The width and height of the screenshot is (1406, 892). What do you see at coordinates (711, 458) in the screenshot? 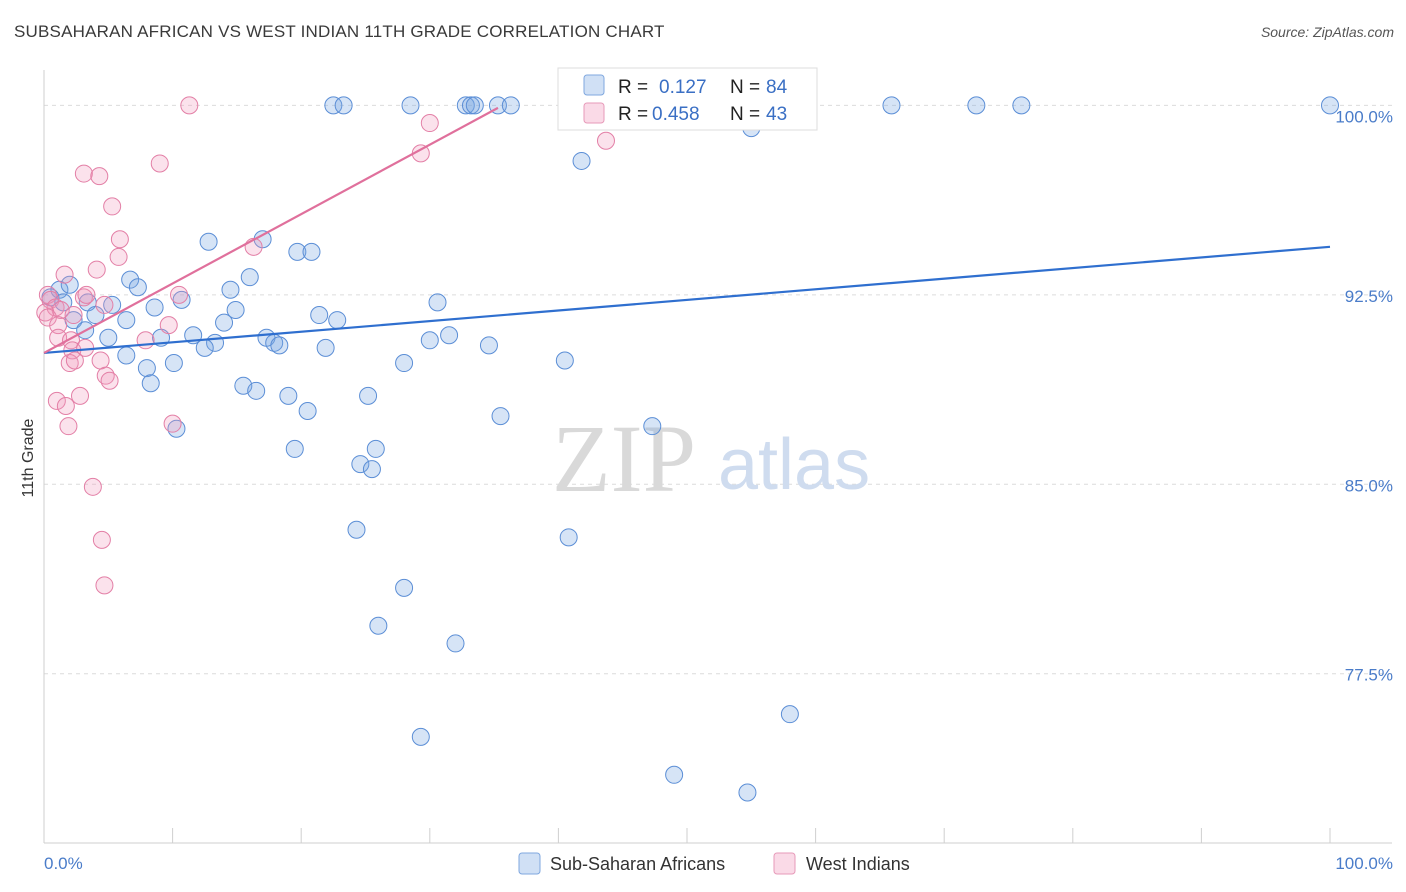
I see `watermark: ZIP atlas` at bounding box center [711, 458].